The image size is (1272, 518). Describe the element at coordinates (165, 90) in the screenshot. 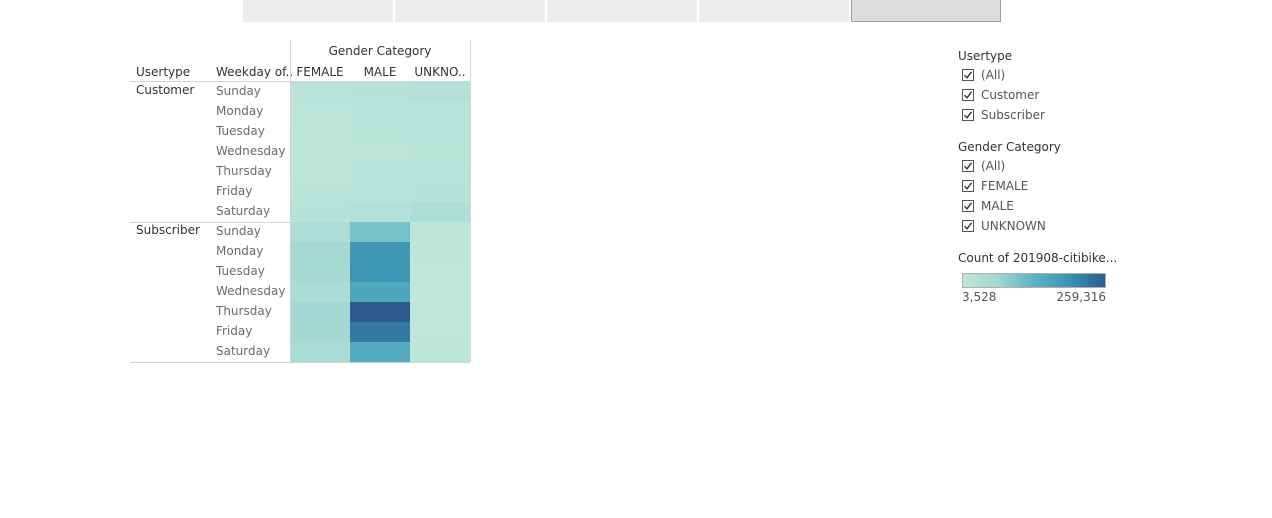

I see `usertype-label: Customer` at that location.